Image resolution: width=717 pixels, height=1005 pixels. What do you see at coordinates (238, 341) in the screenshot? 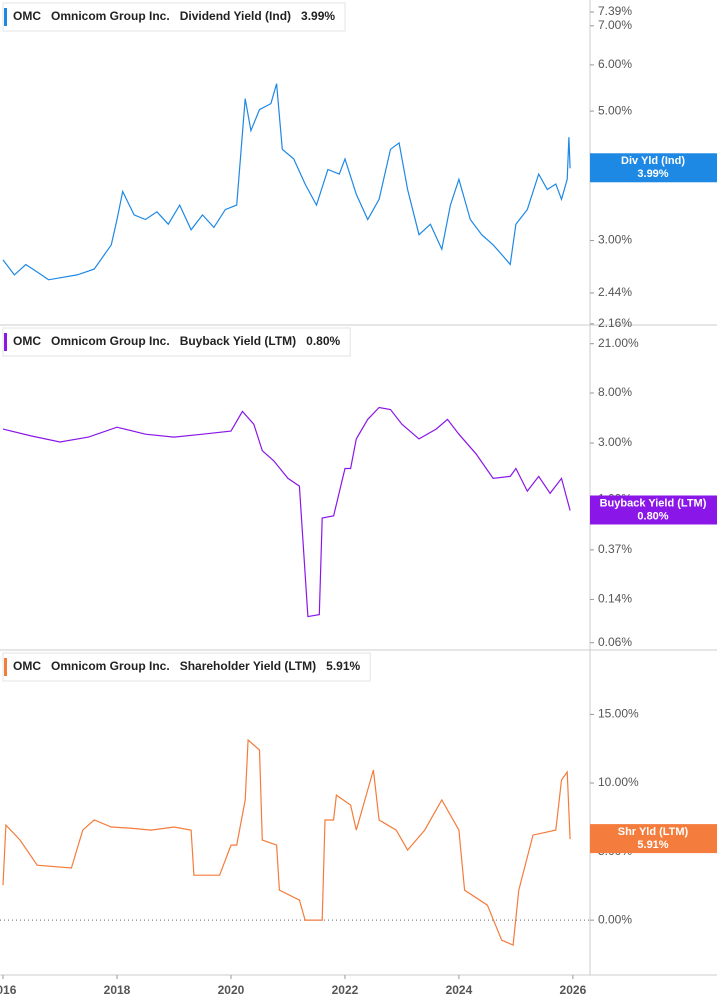
I see `series-name: Buyback Yield (LTM)` at bounding box center [238, 341].